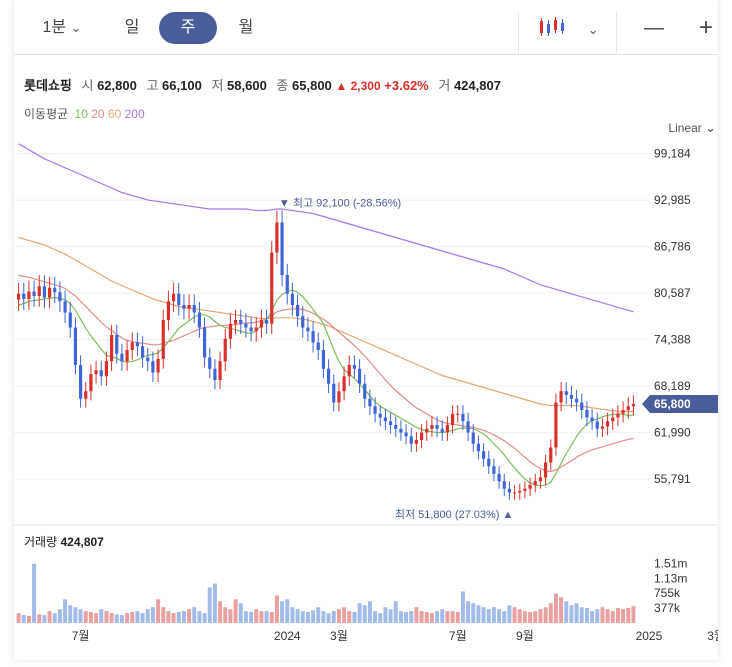 This screenshot has width=732, height=667. I want to click on scale-mode-select: Linear ⌄, so click(692, 128).